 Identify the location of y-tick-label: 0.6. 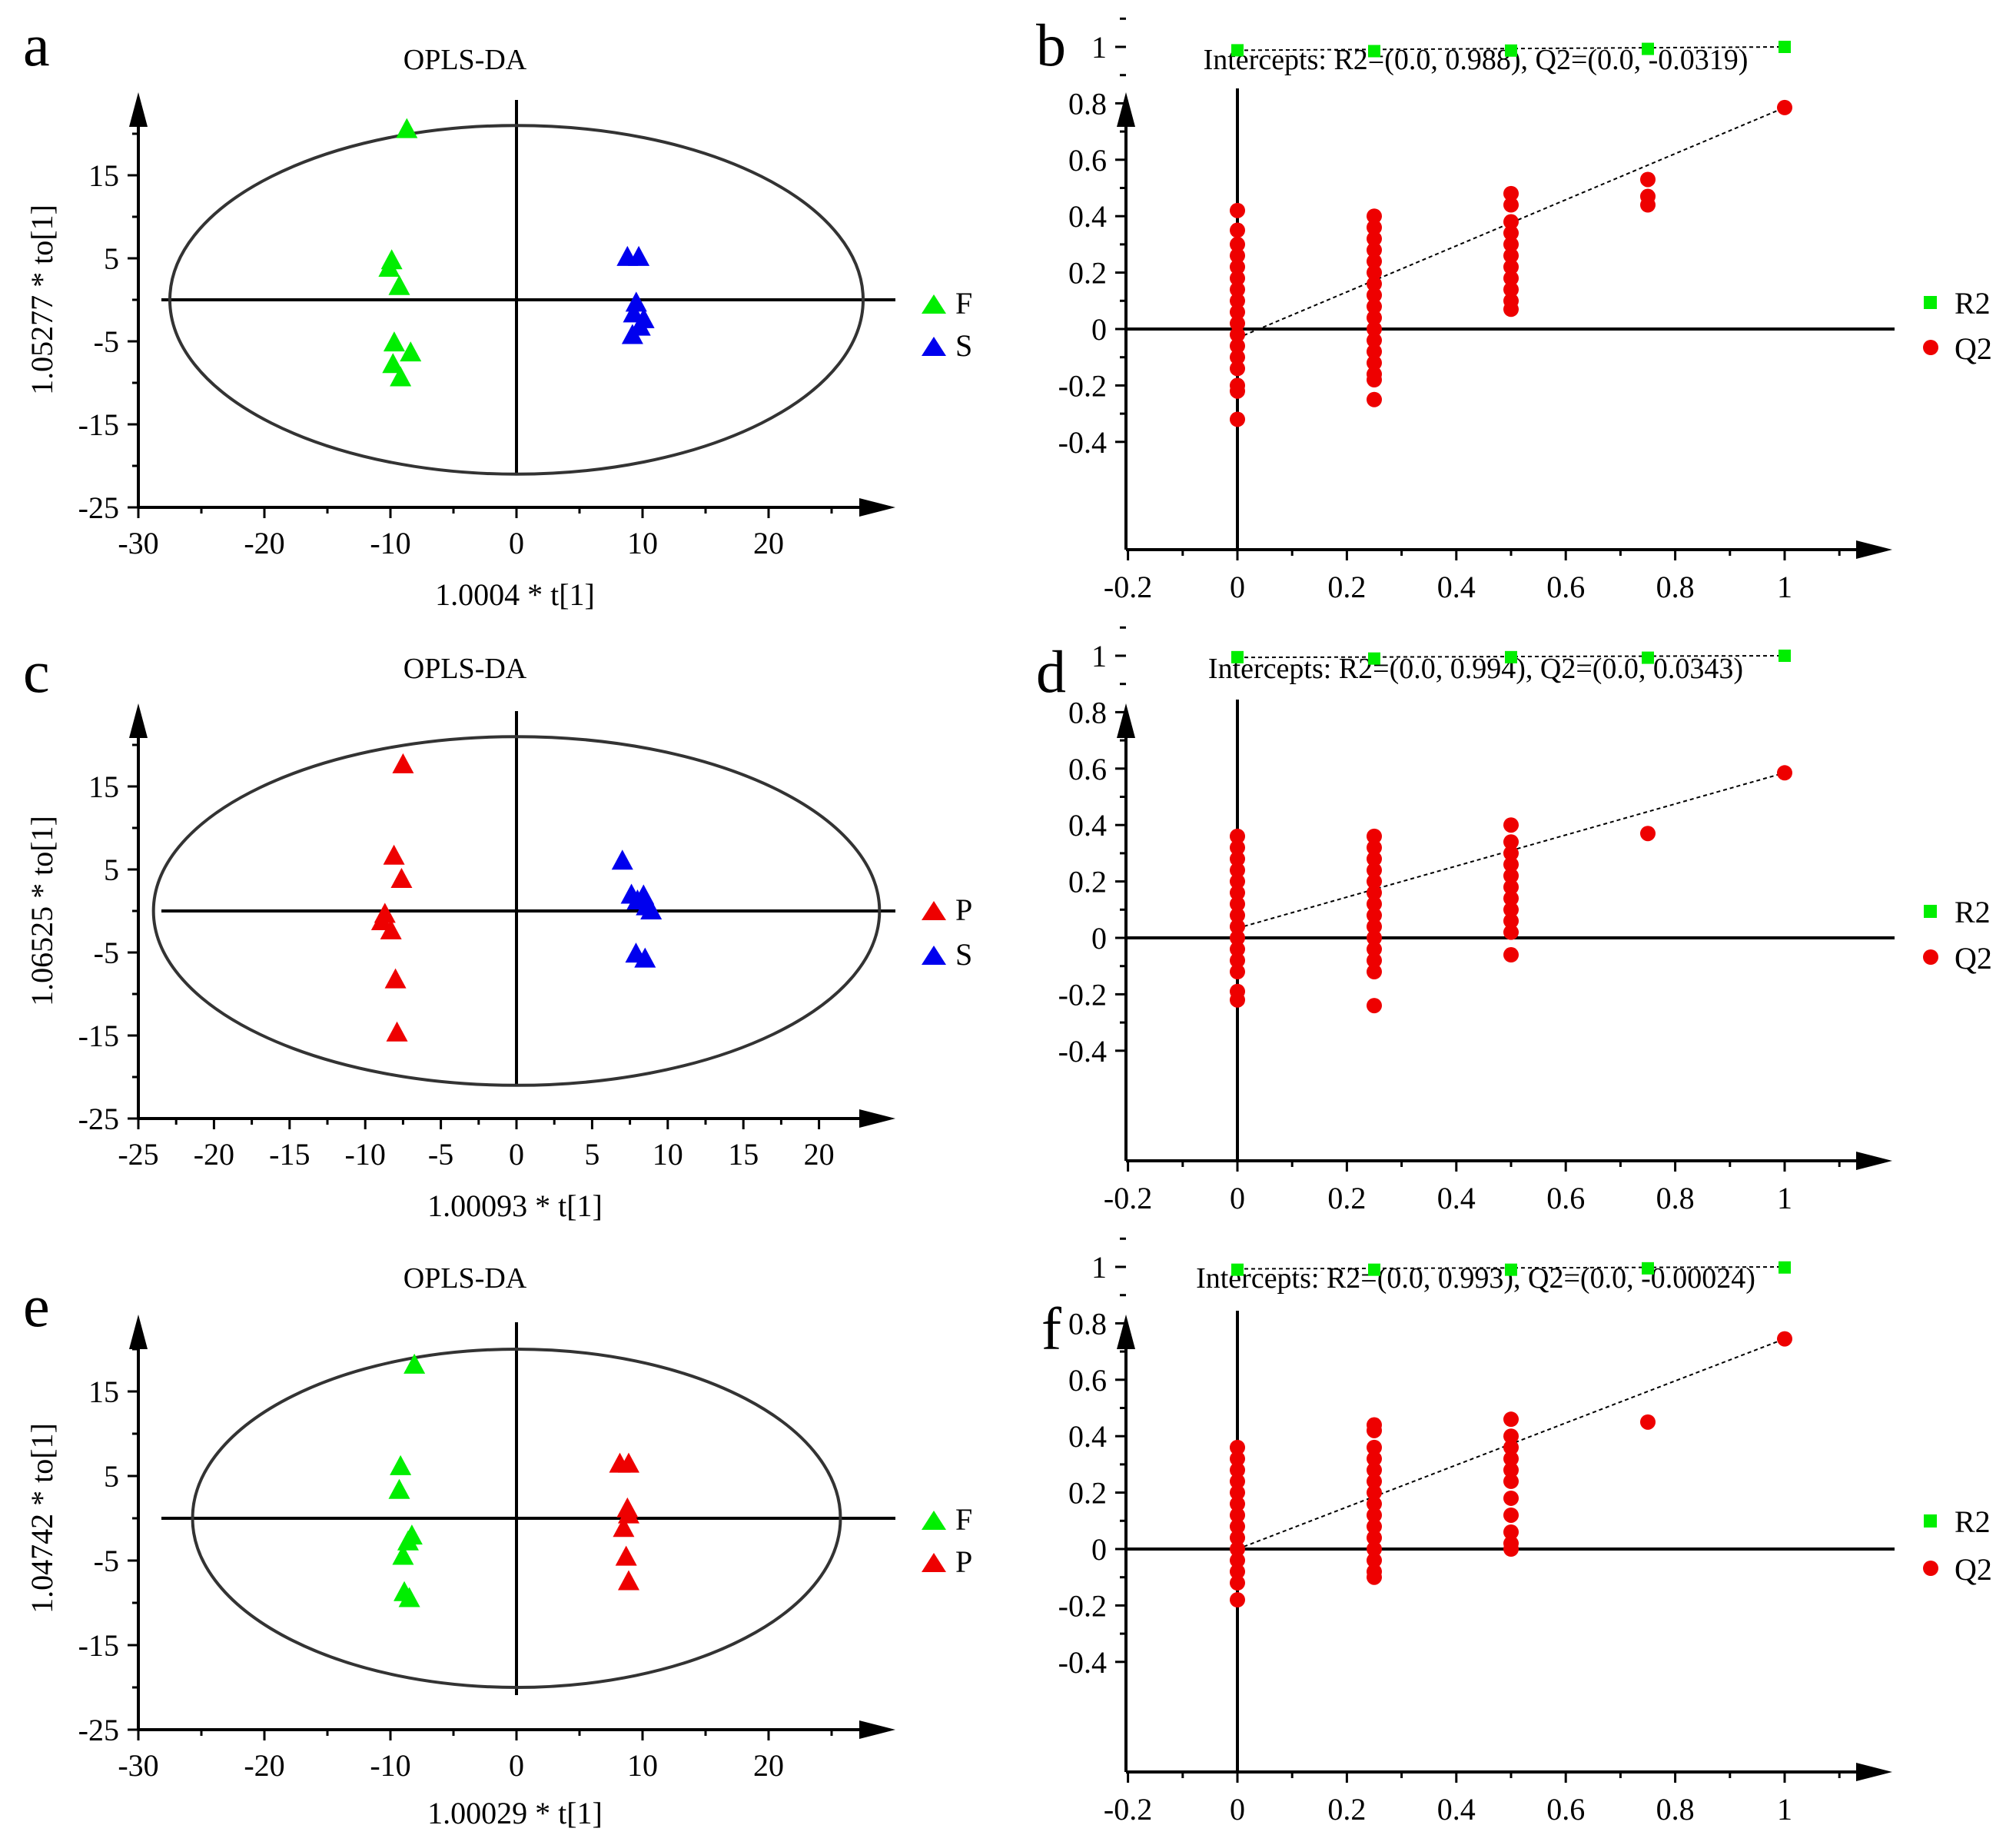
(1087, 1380).